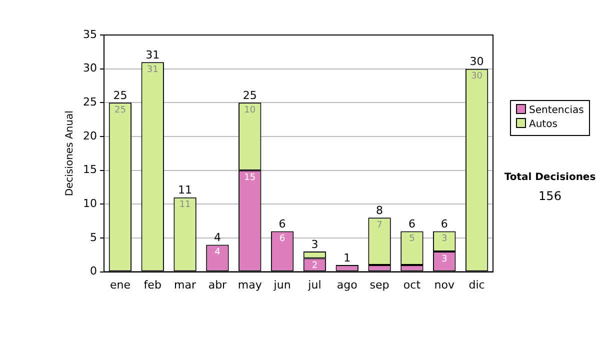 The image size is (600, 340). I want to click on x-tick-label: dic, so click(476, 285).